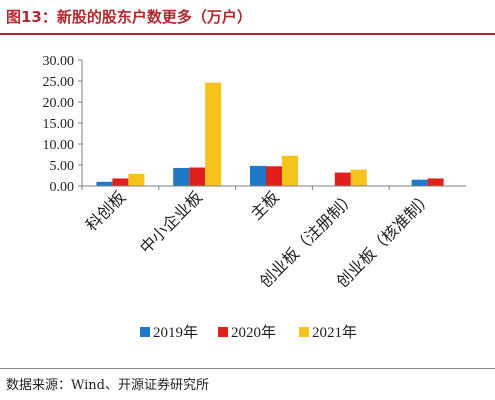 This screenshot has width=495, height=400. Describe the element at coordinates (129, 17) in the screenshot. I see `figure-title: 图13：新股的股东户数更多（万户）` at that location.